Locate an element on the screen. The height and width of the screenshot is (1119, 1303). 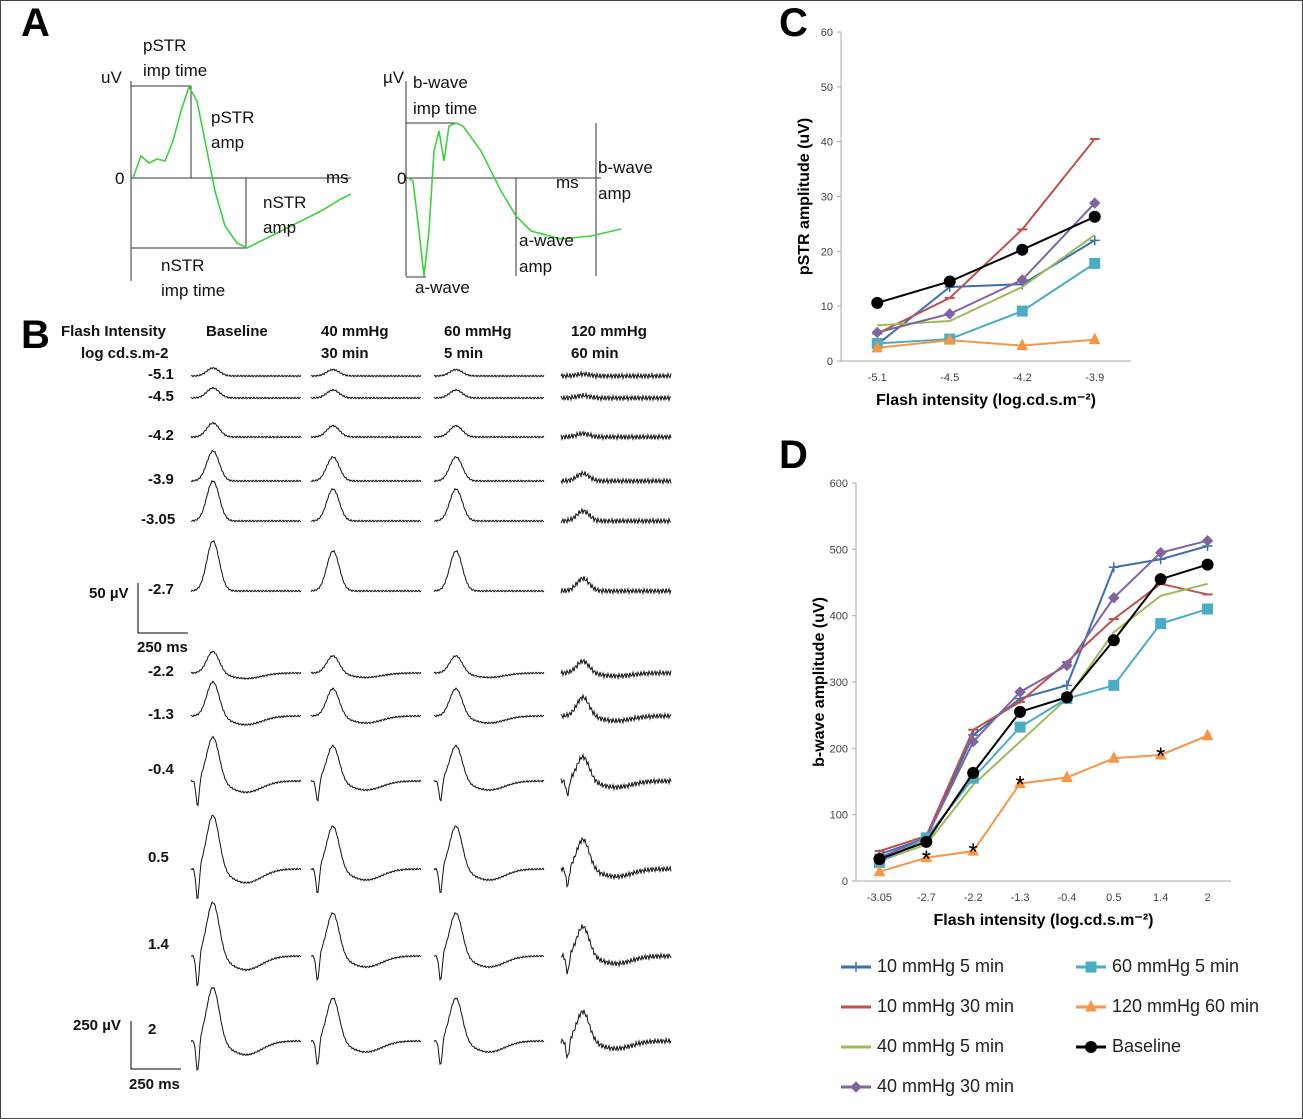
intensity-label: -4.2 is located at coordinates (161, 435).